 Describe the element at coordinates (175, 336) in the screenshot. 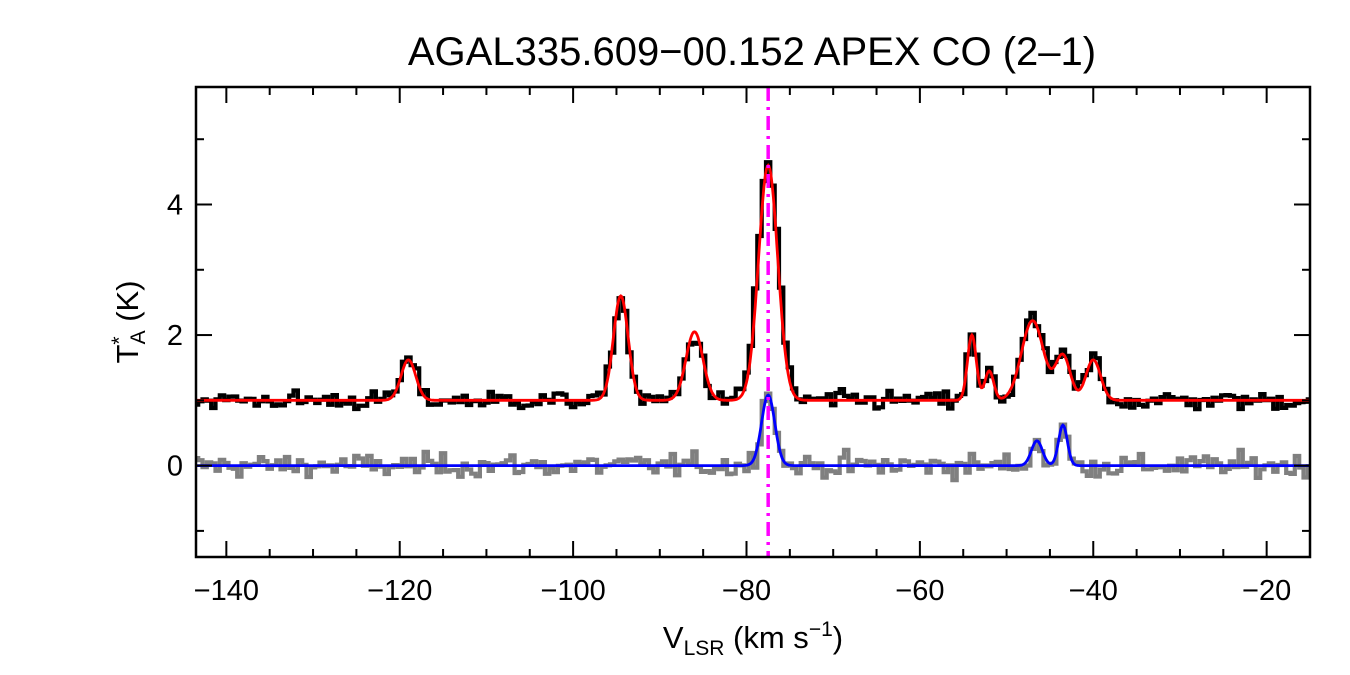

I see `y-tick-label: 2` at that location.